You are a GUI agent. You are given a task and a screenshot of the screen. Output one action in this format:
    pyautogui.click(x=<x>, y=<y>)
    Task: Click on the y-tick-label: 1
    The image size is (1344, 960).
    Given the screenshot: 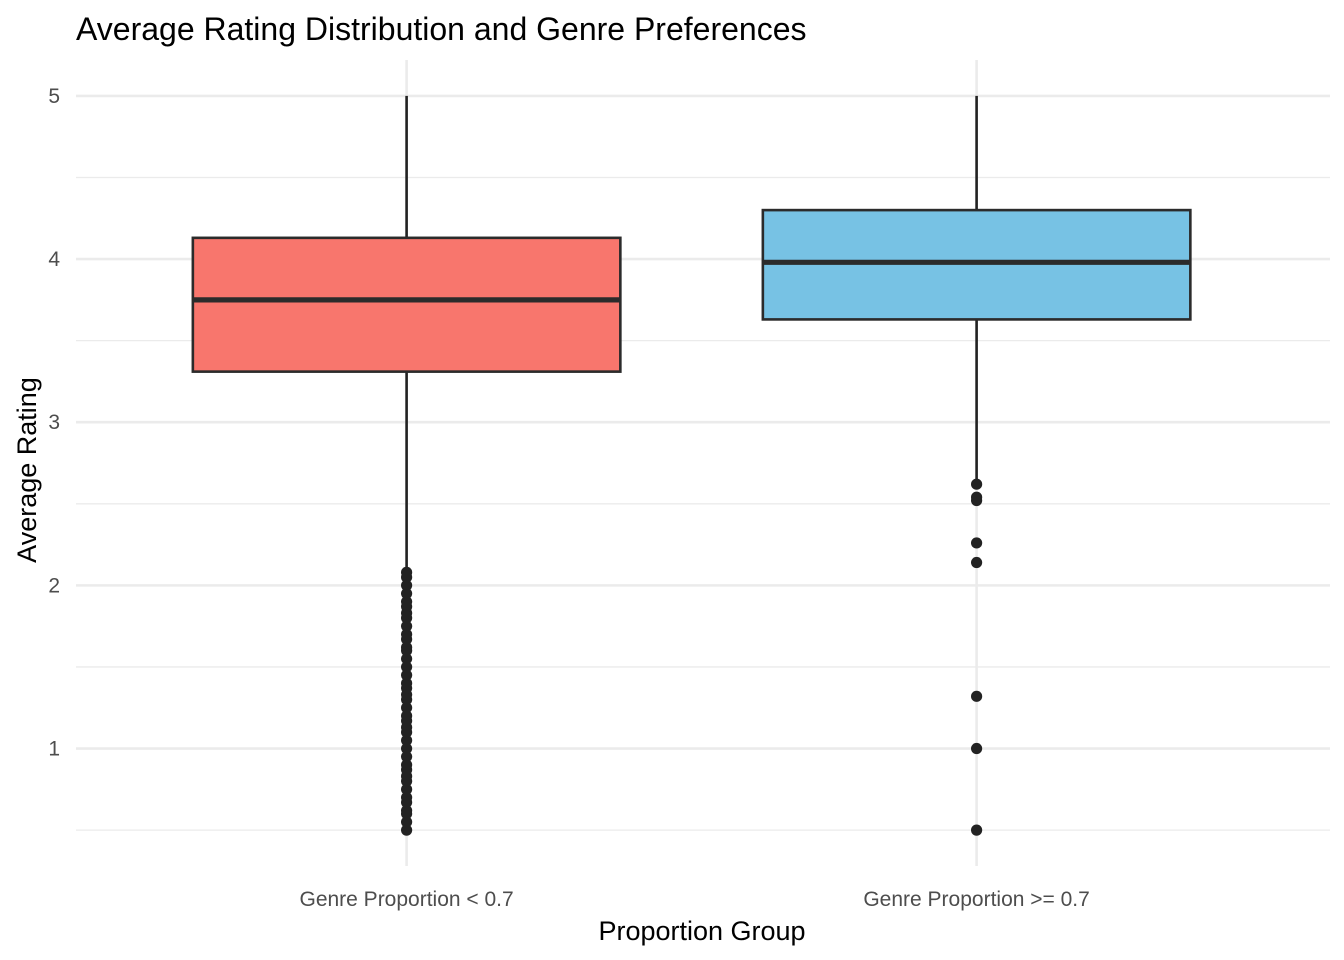 What is the action you would take?
    pyautogui.click(x=54, y=749)
    